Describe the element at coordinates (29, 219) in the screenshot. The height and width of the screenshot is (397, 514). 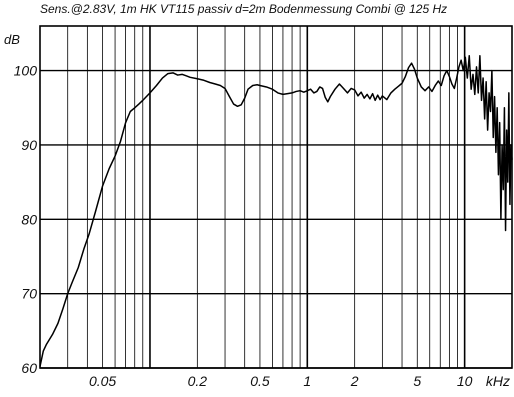
I see `y-tick-label: 80` at that location.